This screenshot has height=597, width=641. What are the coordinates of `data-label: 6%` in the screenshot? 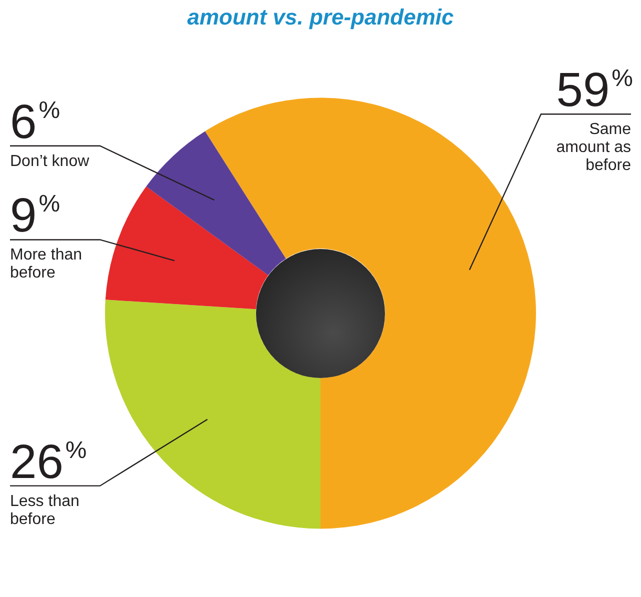 It's located at (35, 122).